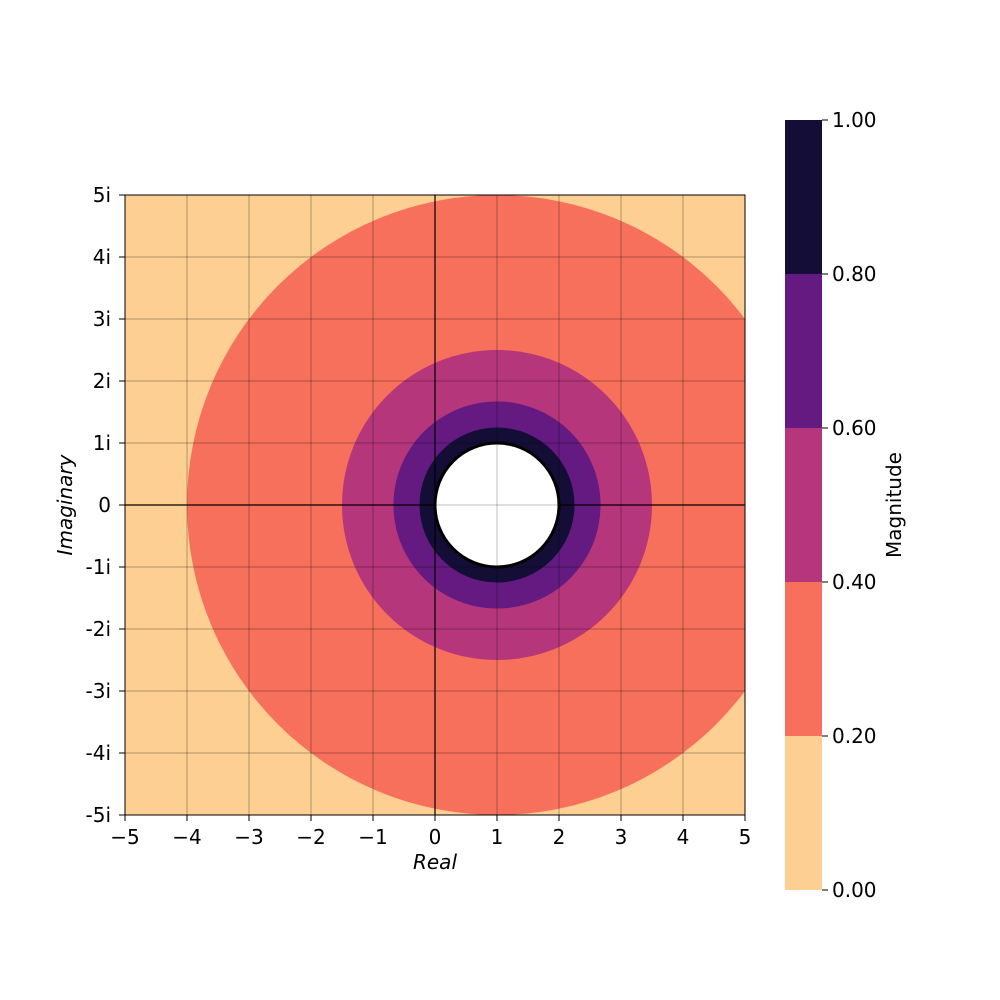 The height and width of the screenshot is (1000, 1000). I want to click on y-axis-label: Imaginary, so click(65, 504).